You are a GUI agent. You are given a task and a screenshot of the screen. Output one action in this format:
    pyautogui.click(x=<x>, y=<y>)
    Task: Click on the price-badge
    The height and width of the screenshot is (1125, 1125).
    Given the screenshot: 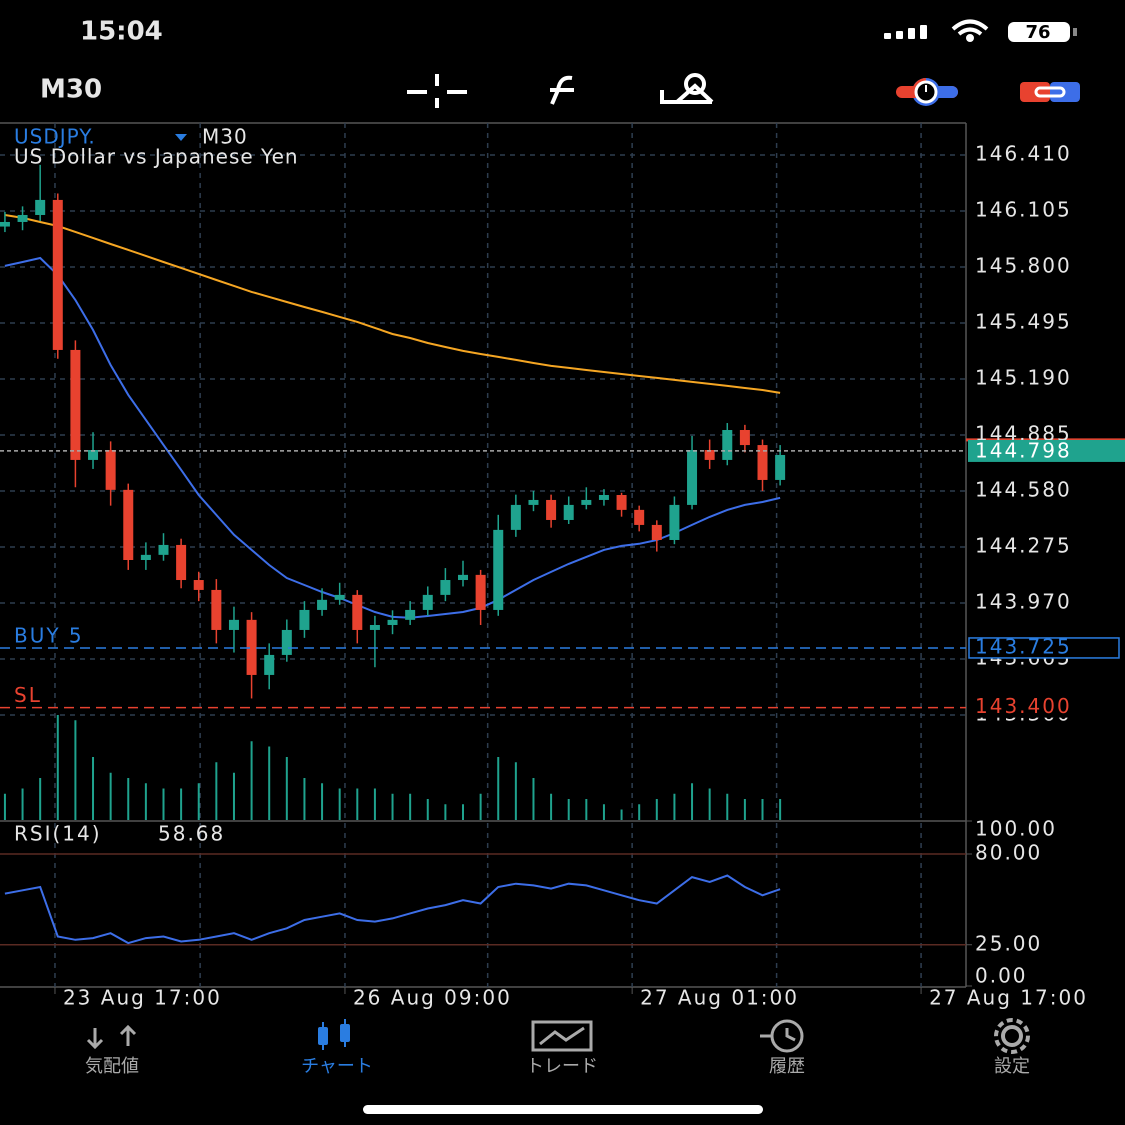 What is the action you would take?
    pyautogui.click(x=1046, y=450)
    